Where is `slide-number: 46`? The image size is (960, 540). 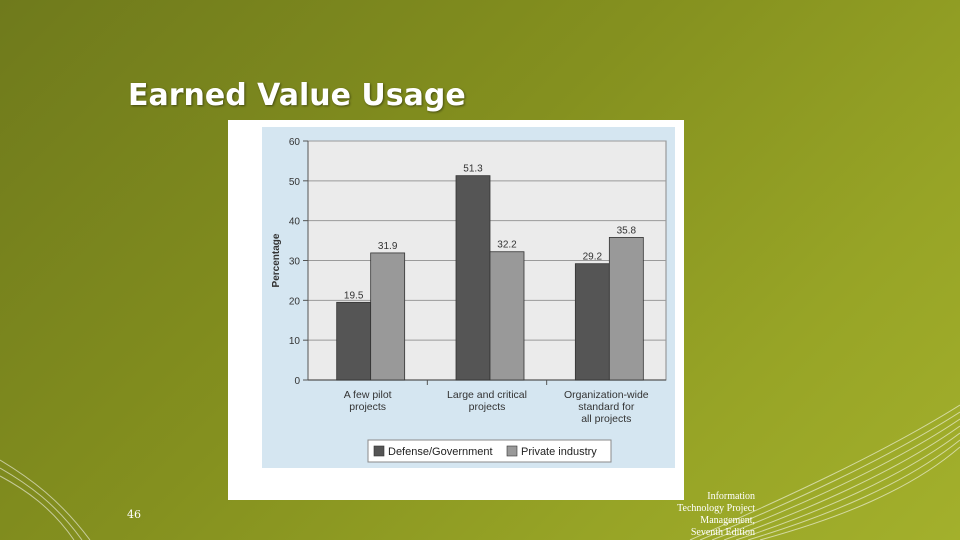
slide-number: 46 is located at coordinates (134, 514).